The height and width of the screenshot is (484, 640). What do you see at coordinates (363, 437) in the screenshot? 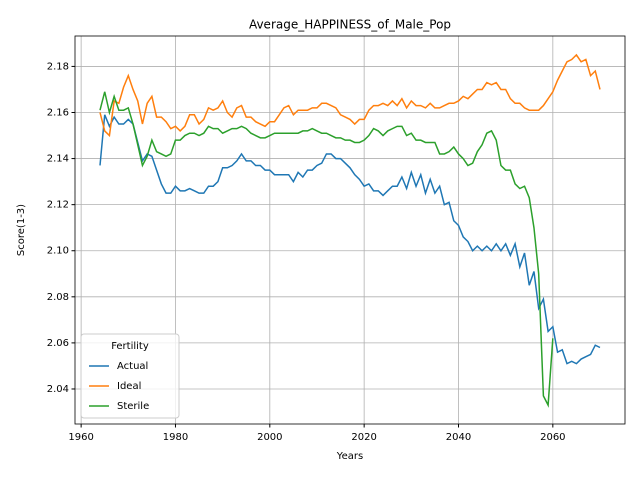
I see `x-tick-label: 2020` at bounding box center [363, 437].